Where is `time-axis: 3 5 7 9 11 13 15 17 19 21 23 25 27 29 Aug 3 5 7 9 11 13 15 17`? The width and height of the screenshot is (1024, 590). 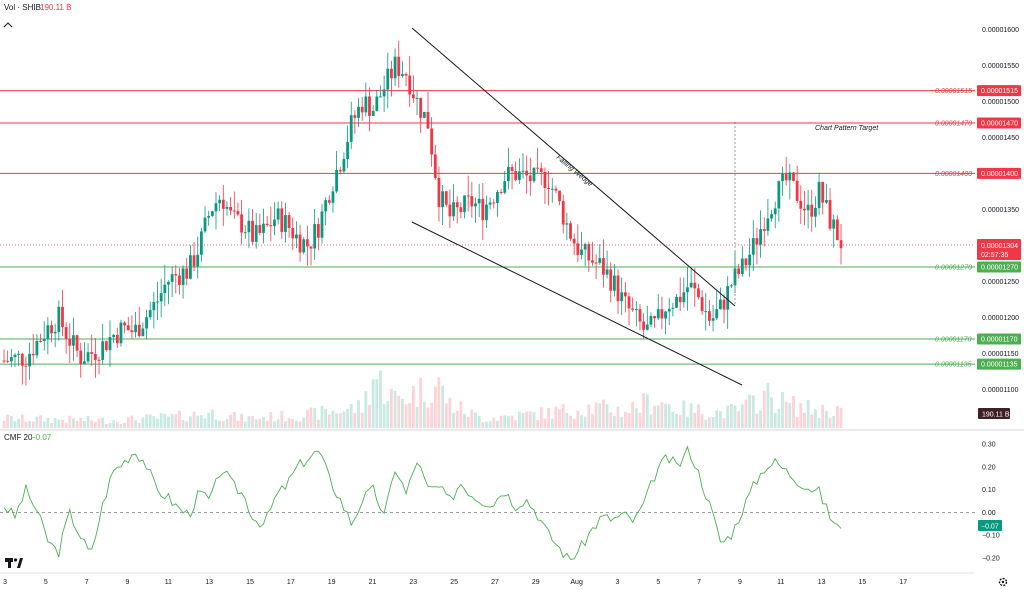 time-axis: 3 5 7 9 11 13 15 17 19 21 23 25 27 29 Aug 3 5 7 9 11 13 15 17 is located at coordinates (455, 582).